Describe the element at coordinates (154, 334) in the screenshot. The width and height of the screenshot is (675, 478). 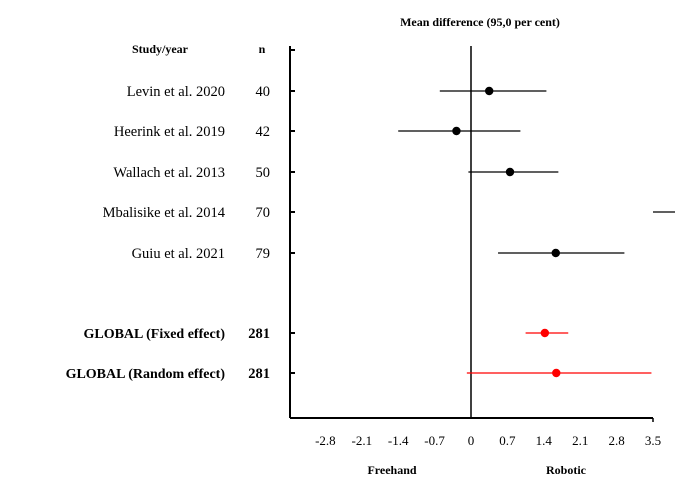
I see `study-label: GLOBAL (Fixed effect)` at that location.